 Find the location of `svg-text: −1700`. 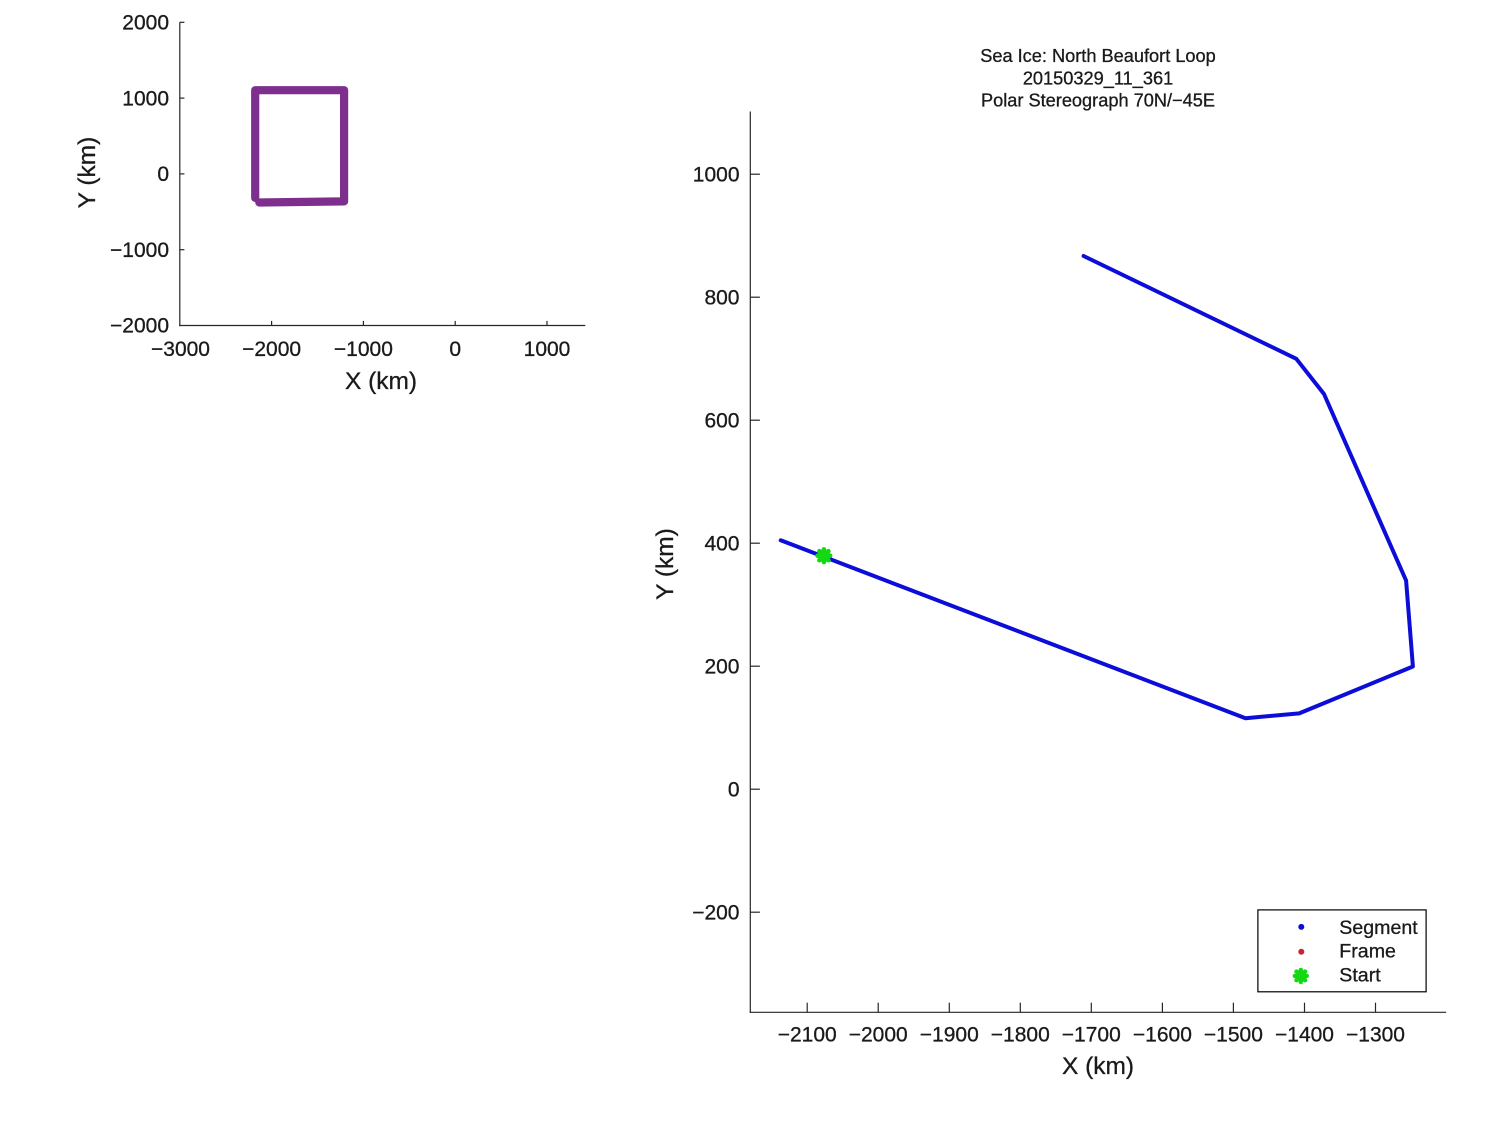

svg-text: −1700 is located at coordinates (1091, 1035).